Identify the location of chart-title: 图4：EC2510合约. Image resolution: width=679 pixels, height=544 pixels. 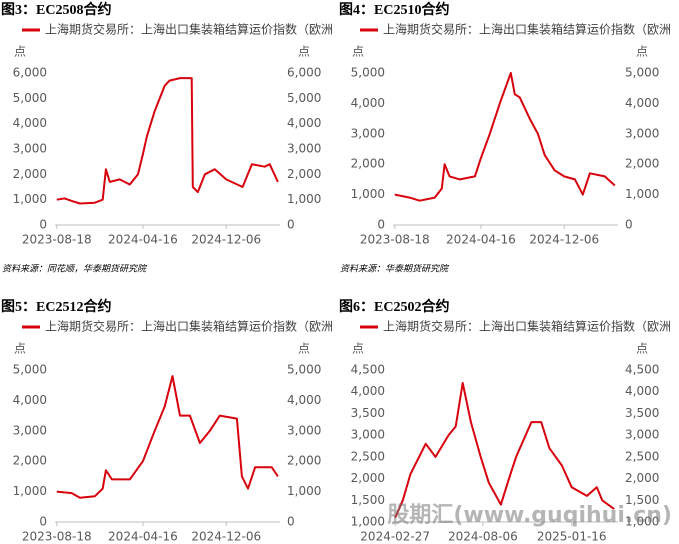
(394, 9).